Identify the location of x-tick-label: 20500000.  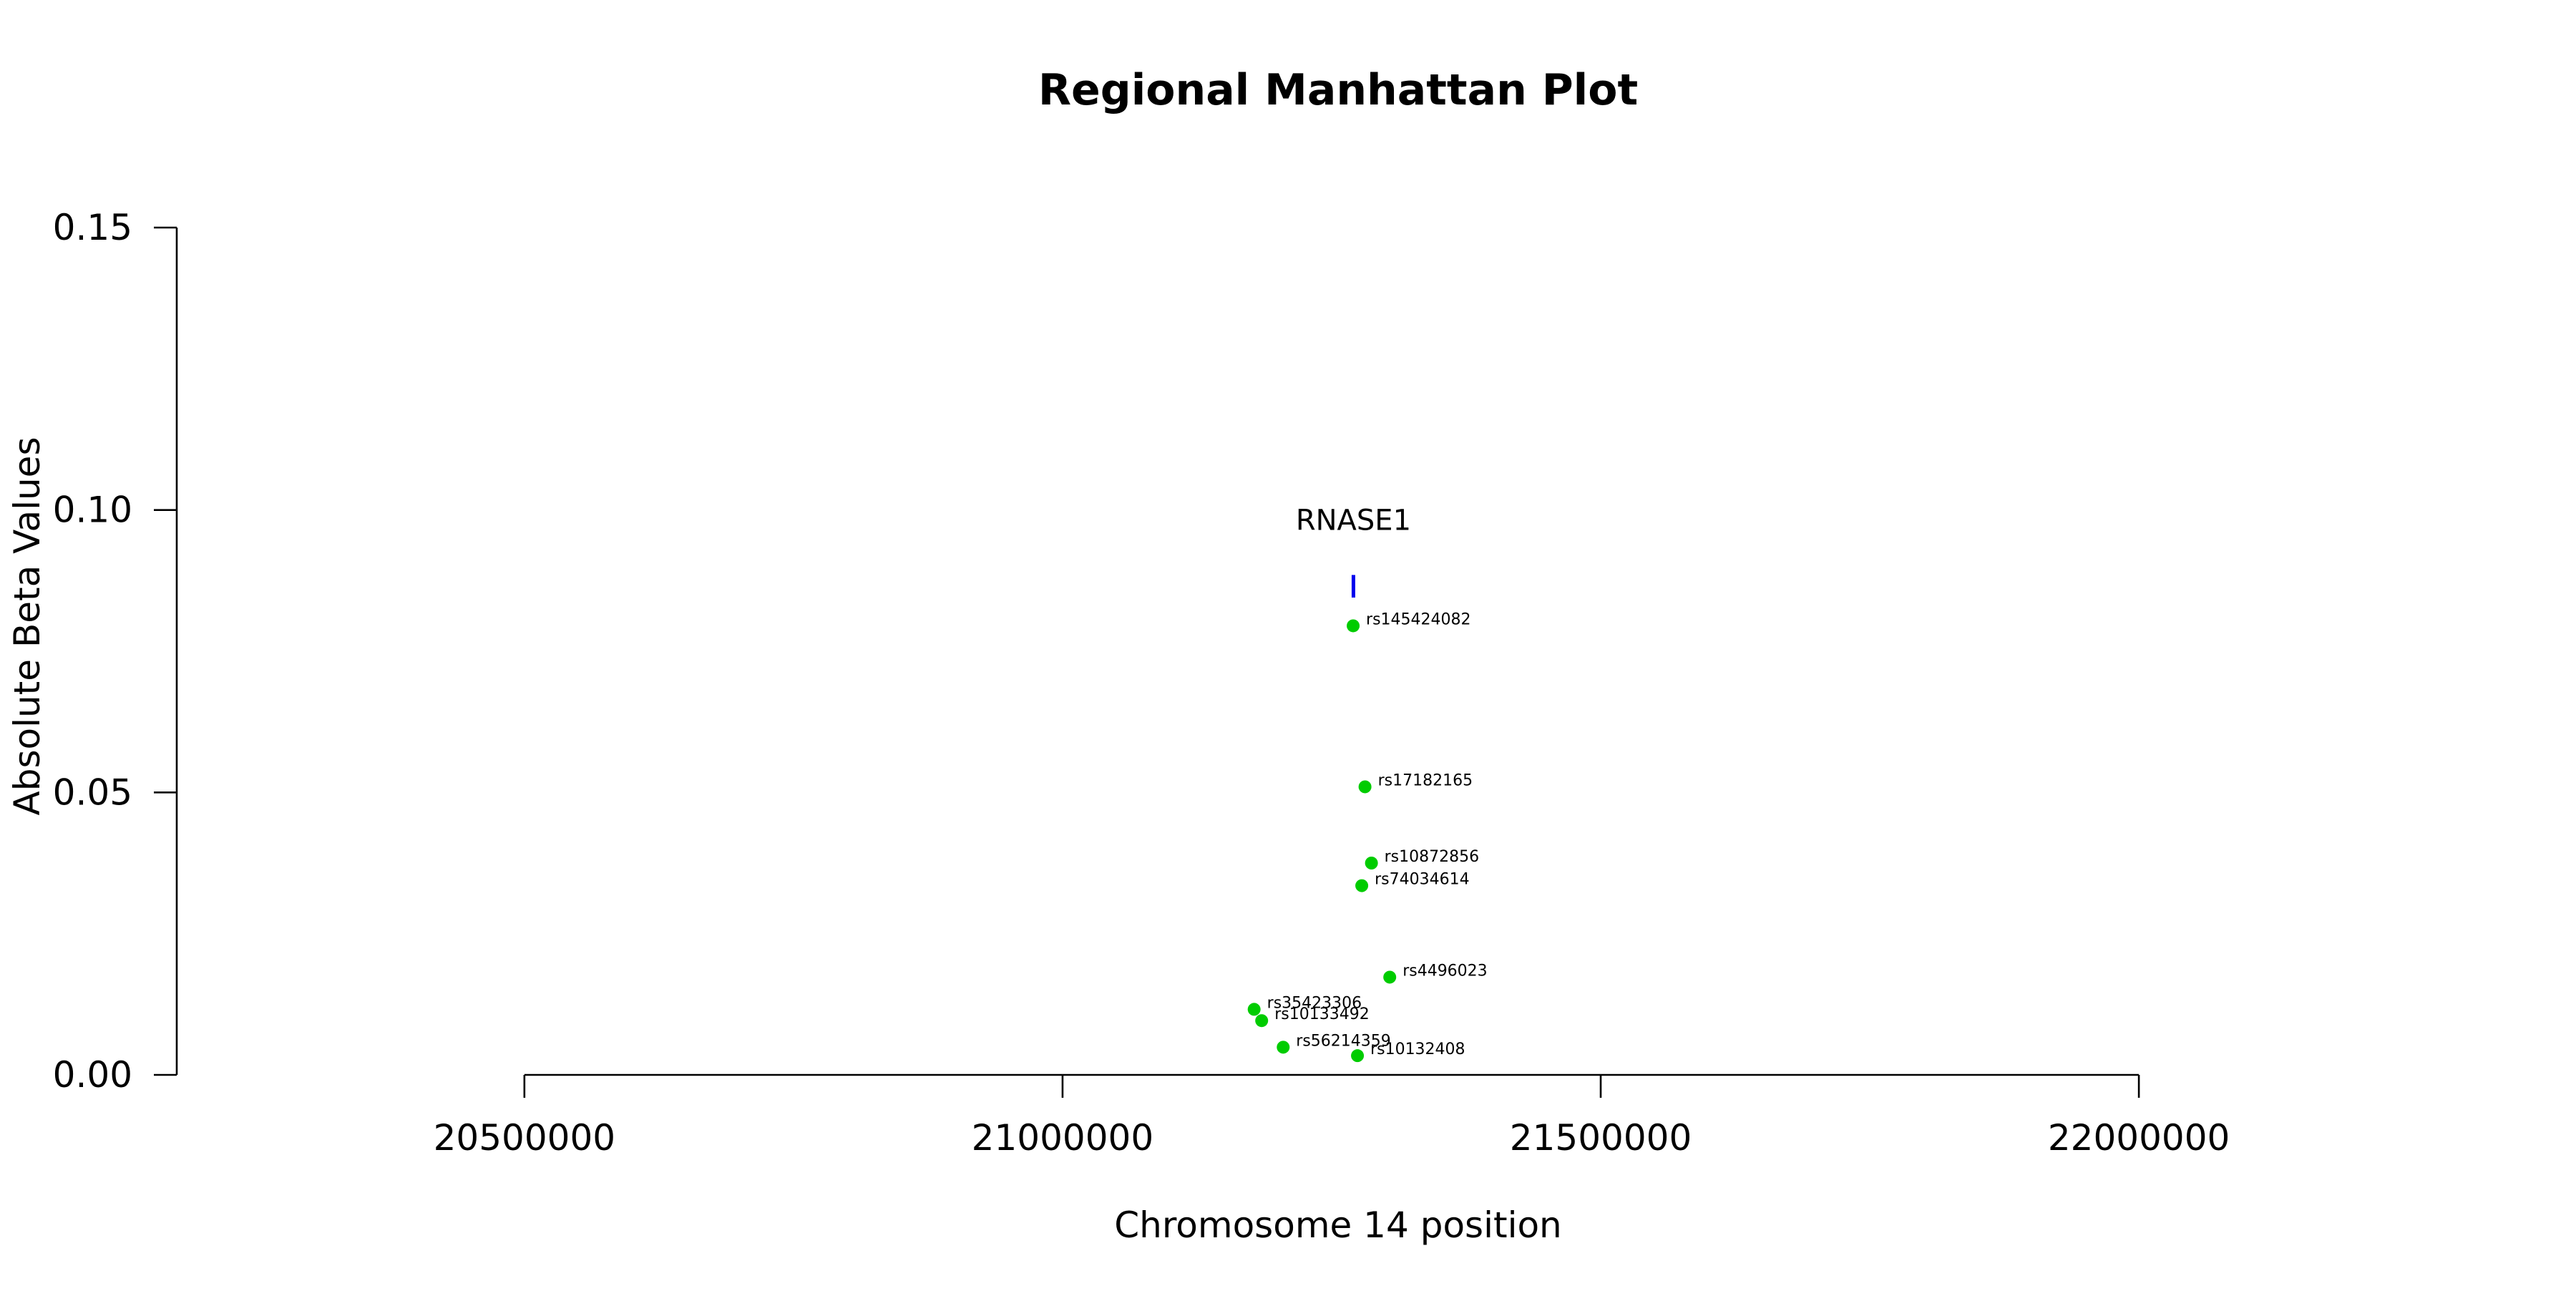
(525, 1138).